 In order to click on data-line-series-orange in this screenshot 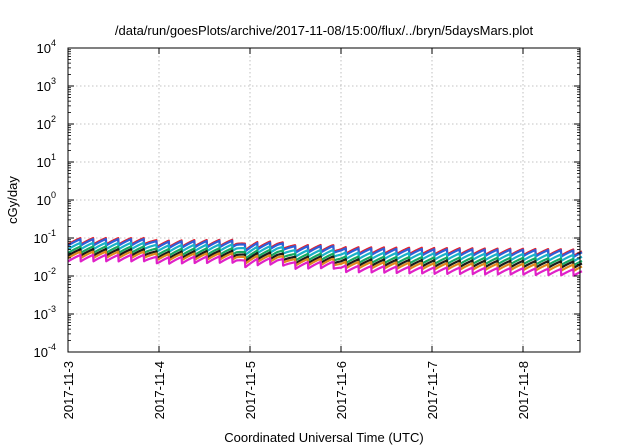, I will do `click(325, 261)`.